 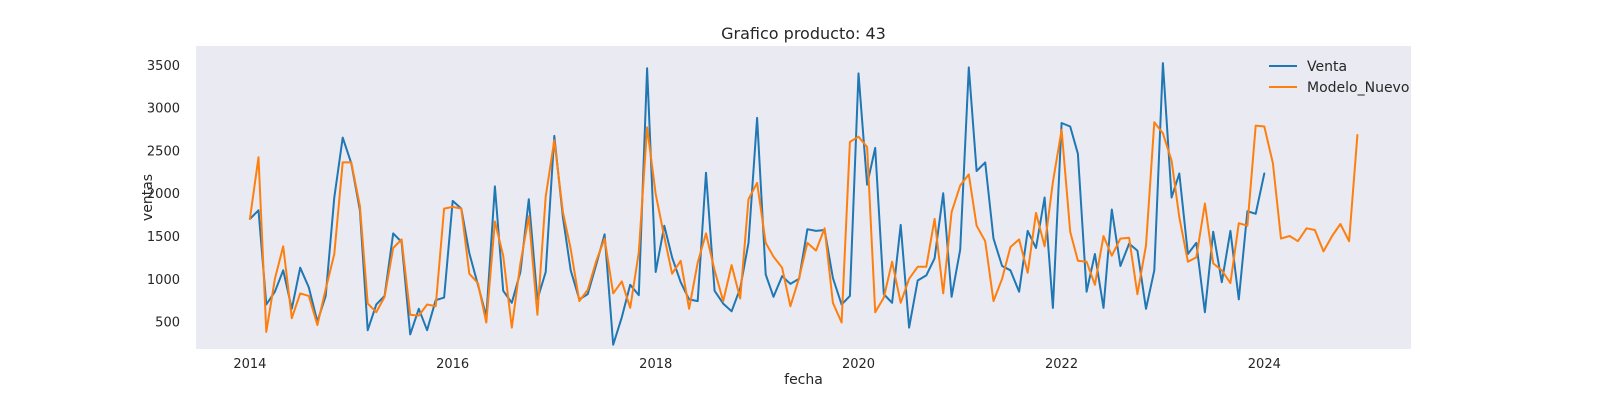 What do you see at coordinates (858, 364) in the screenshot?
I see `x-tick-label: 2020` at bounding box center [858, 364].